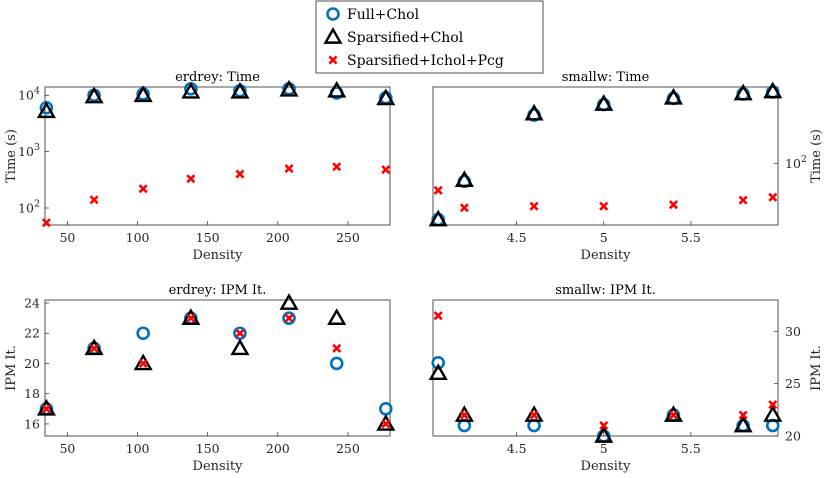  I want to click on legend-item: Sparsified+Chol, so click(393, 36).